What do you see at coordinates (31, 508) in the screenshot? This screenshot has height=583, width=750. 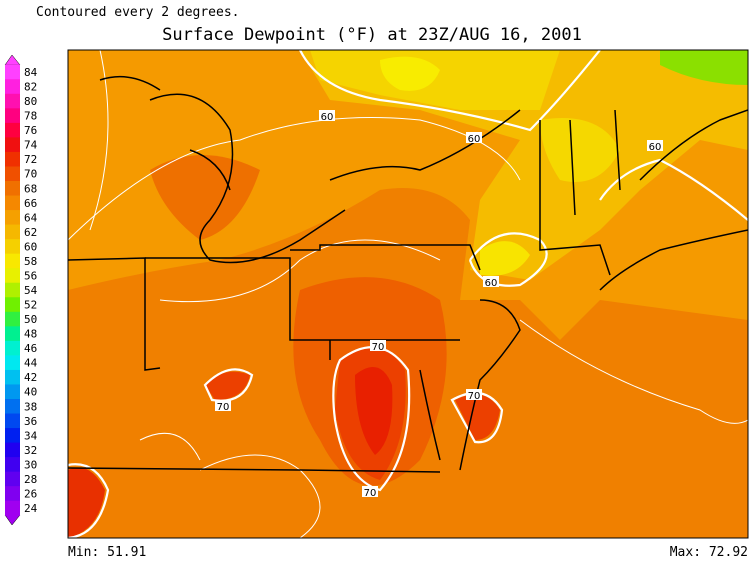 I see `bar-label: 24` at bounding box center [31, 508].